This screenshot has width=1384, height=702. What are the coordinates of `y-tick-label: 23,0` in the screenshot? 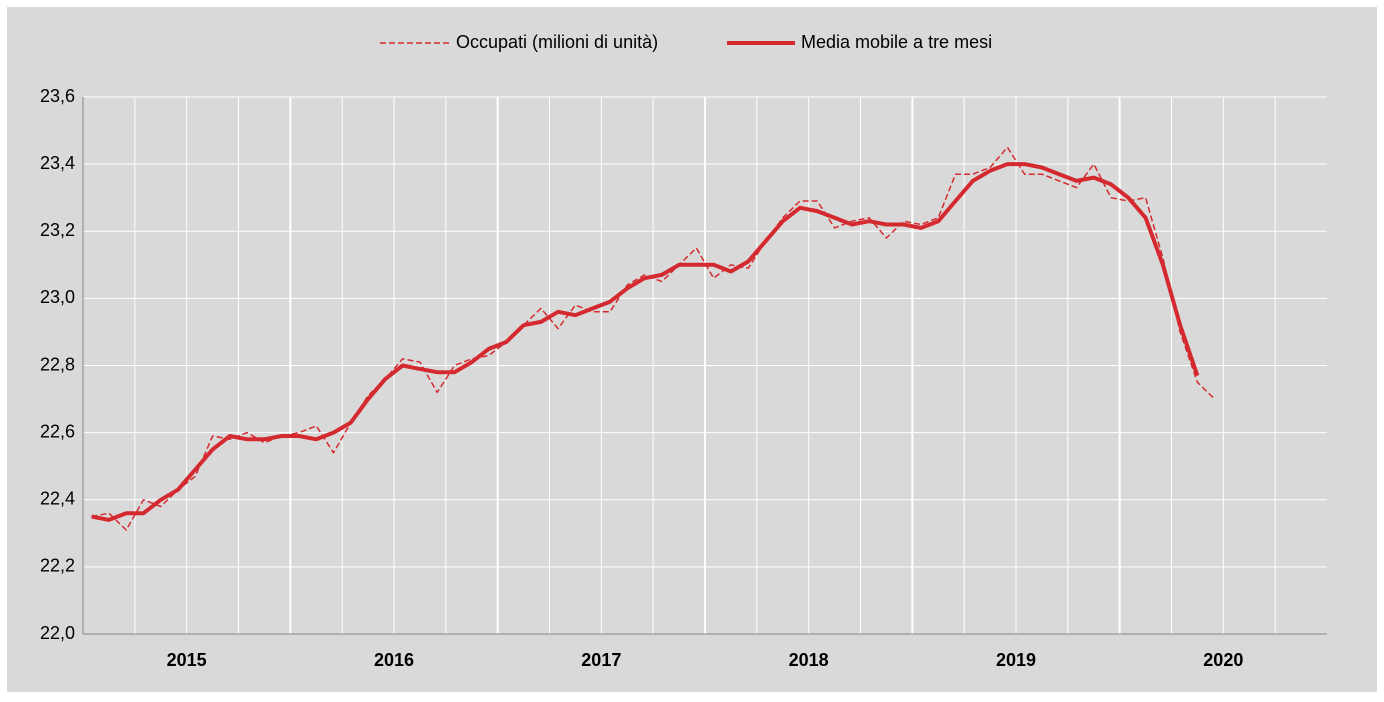 It's located at (57, 297).